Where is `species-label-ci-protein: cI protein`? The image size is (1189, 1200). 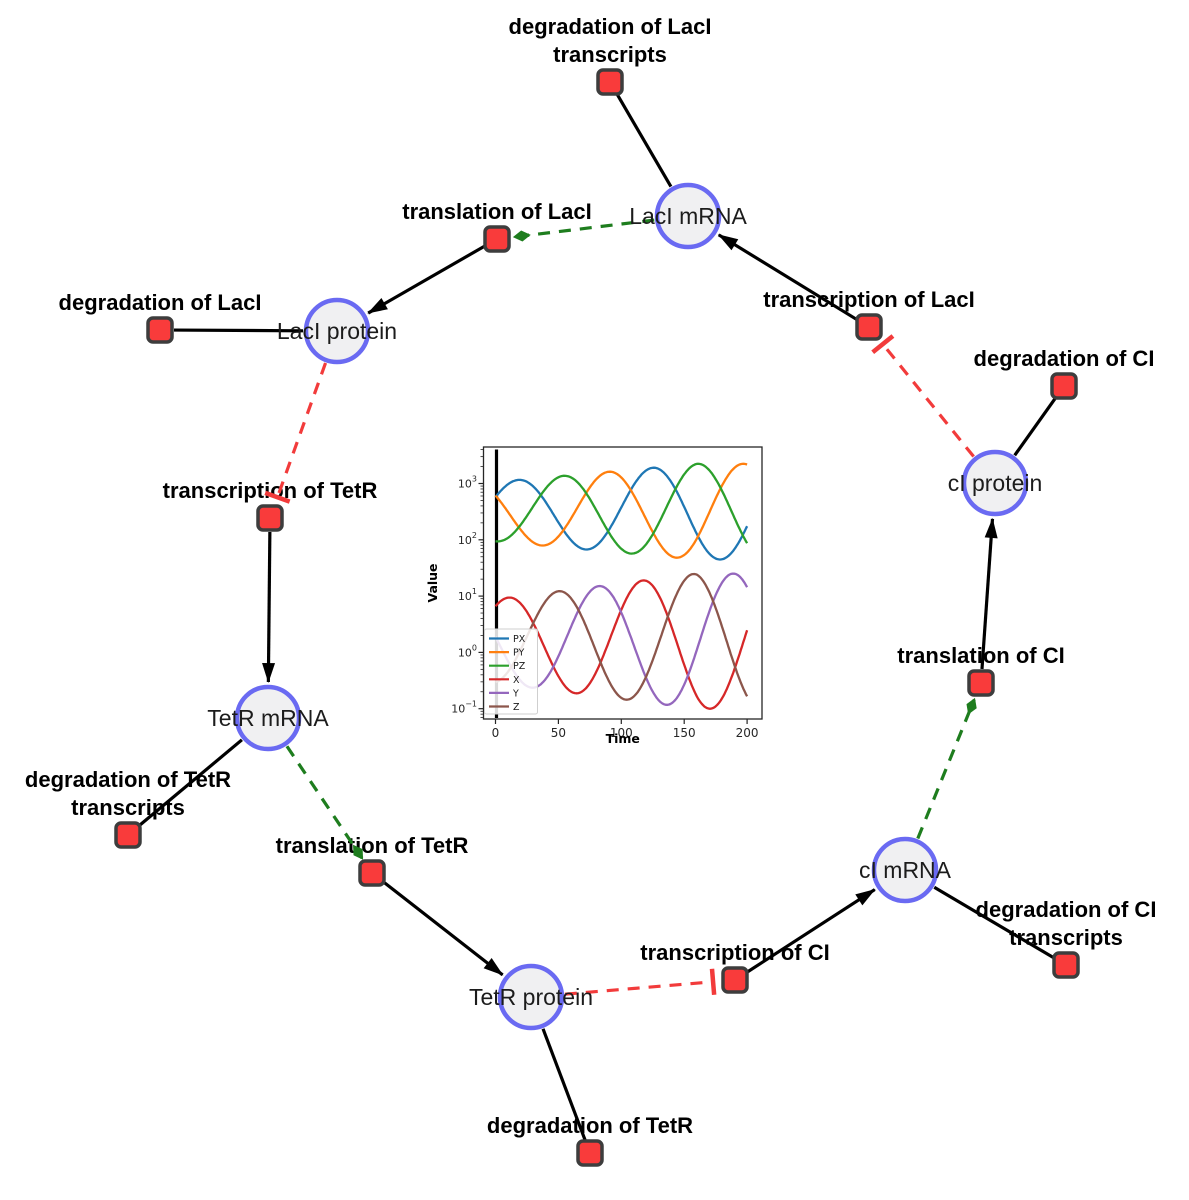 species-label-ci-protein: cI protein is located at coordinates (995, 483).